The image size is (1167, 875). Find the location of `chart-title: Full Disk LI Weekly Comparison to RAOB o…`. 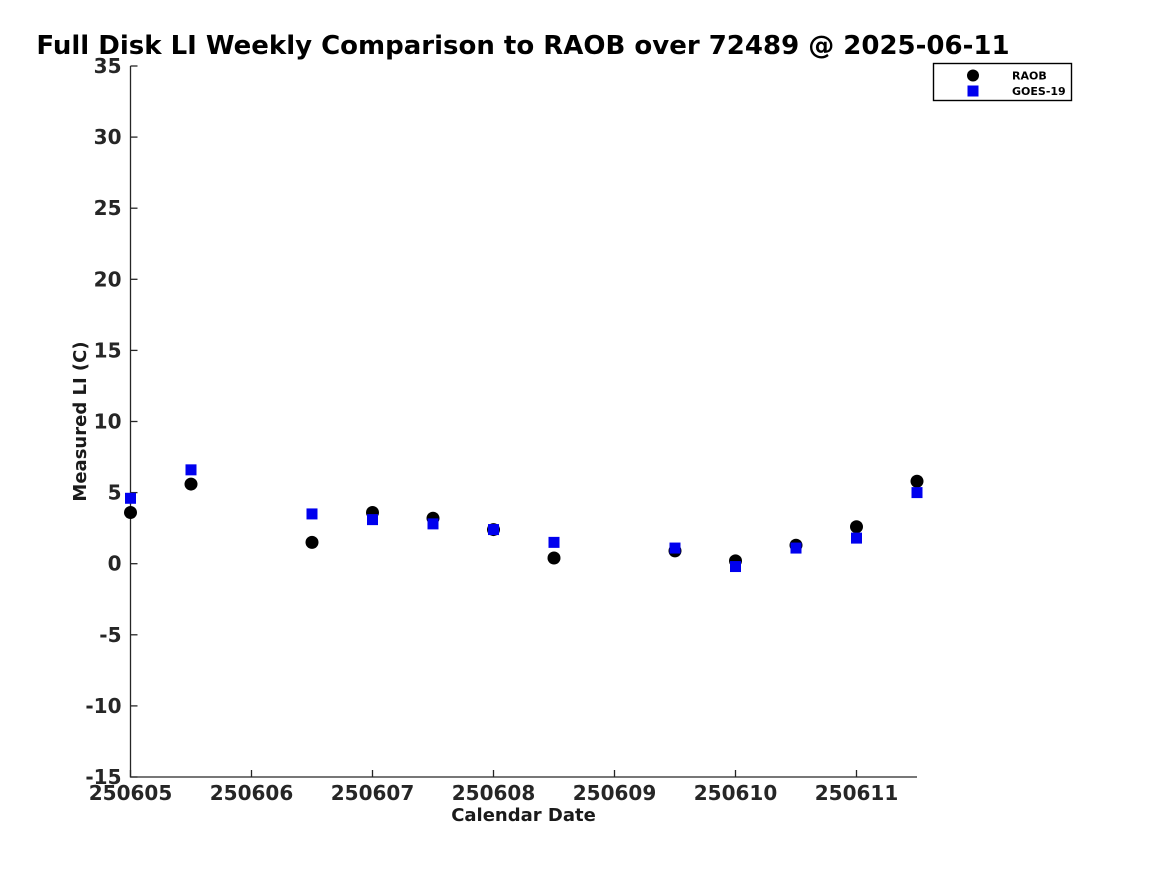

chart-title: Full Disk LI Weekly Comparison to RAOB o… is located at coordinates (522, 46).